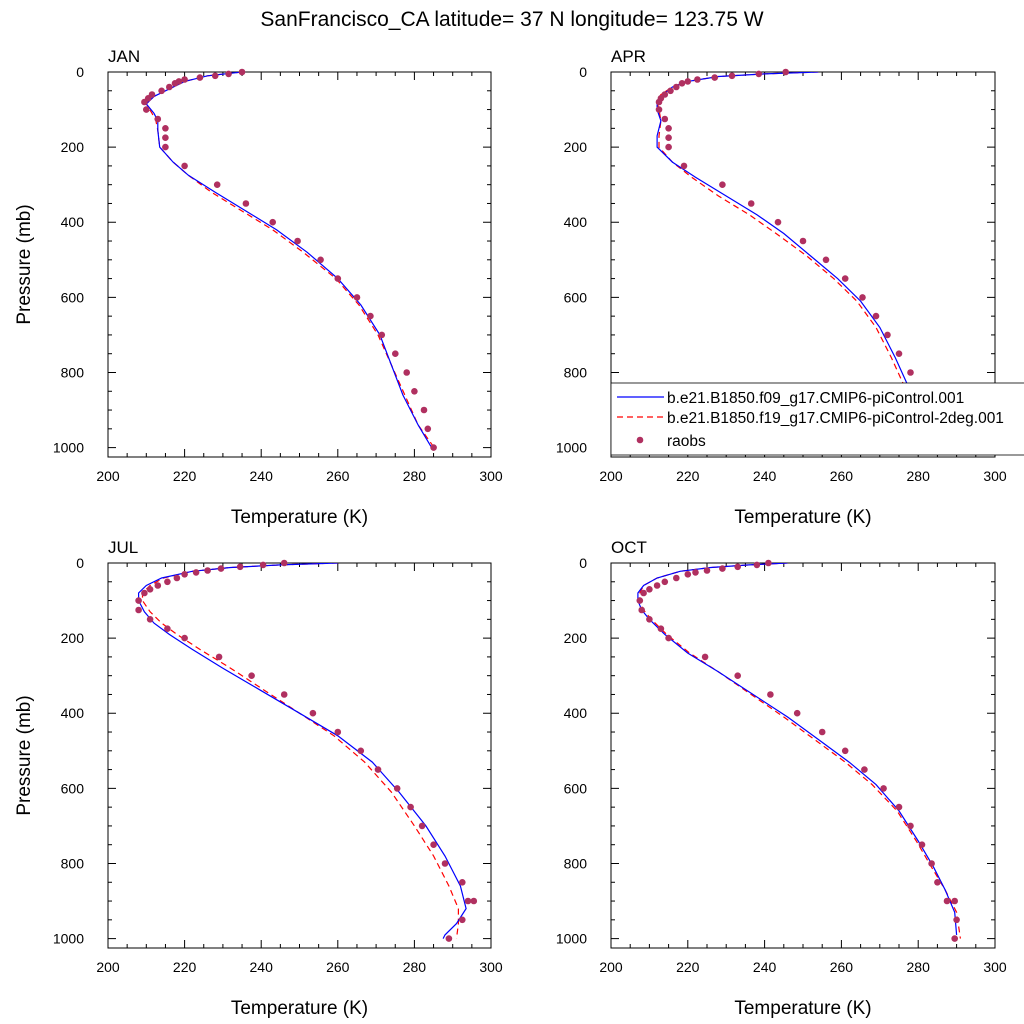 This screenshot has width=1024, height=1024. What do you see at coordinates (73, 372) in the screenshot?
I see `y-tick-label: 800` at bounding box center [73, 372].